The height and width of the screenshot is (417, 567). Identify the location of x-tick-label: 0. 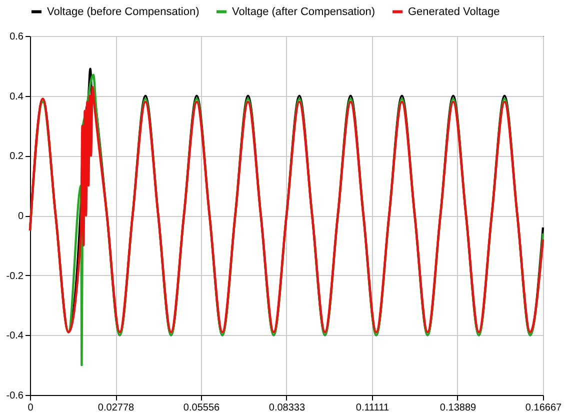
(31, 408).